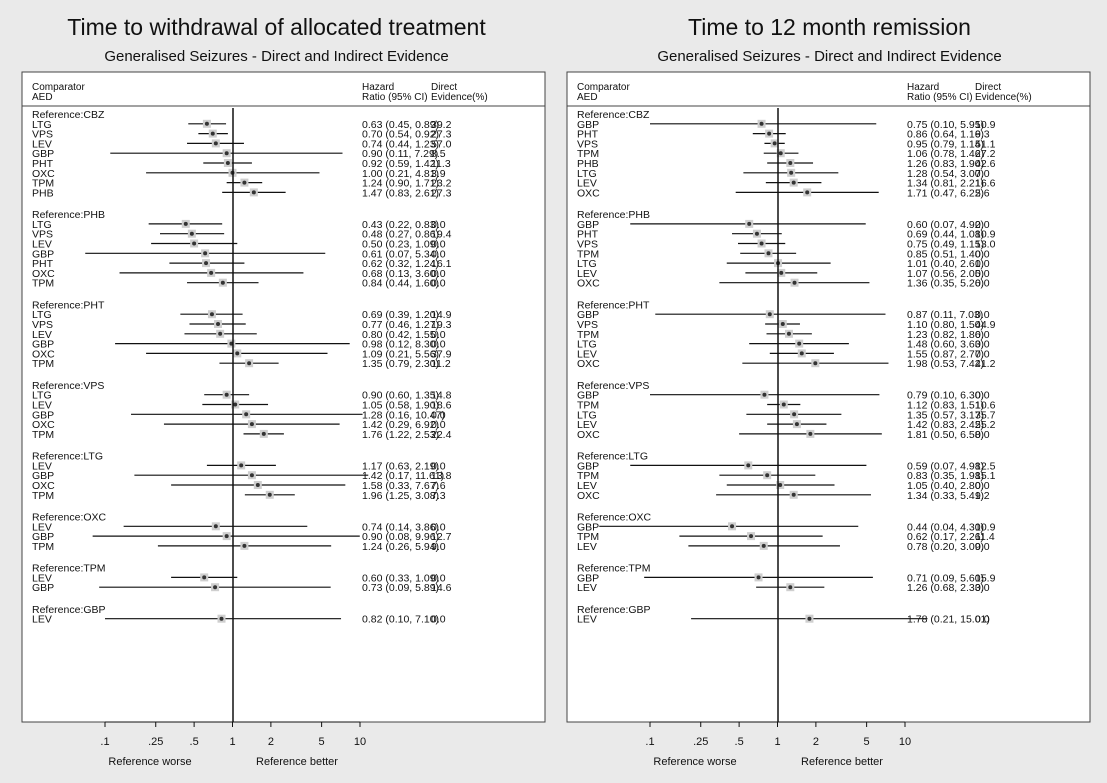  I want to click on hazard-ratio-text: 1.12 (0.83, 1.51), so click(945, 406).